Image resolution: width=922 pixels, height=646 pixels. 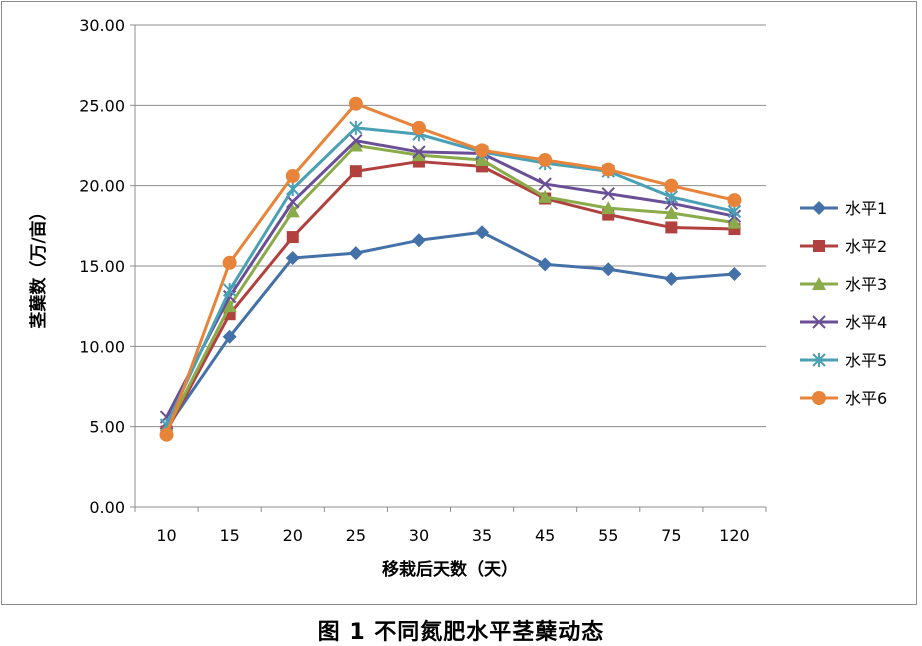 What do you see at coordinates (356, 535) in the screenshot?
I see `x-tick-label: 25` at bounding box center [356, 535].